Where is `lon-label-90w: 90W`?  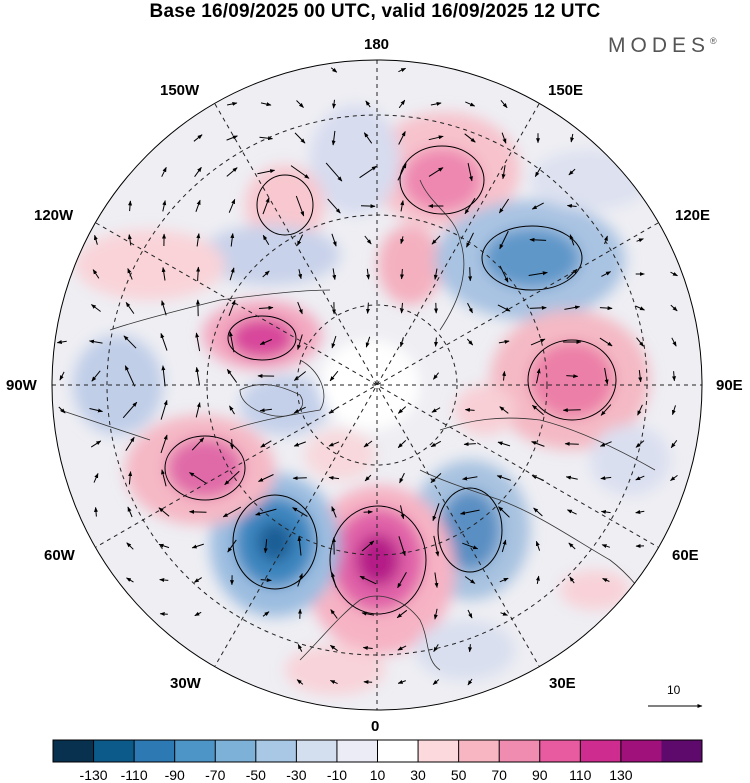 lon-label-90w: 90W is located at coordinates (21, 385).